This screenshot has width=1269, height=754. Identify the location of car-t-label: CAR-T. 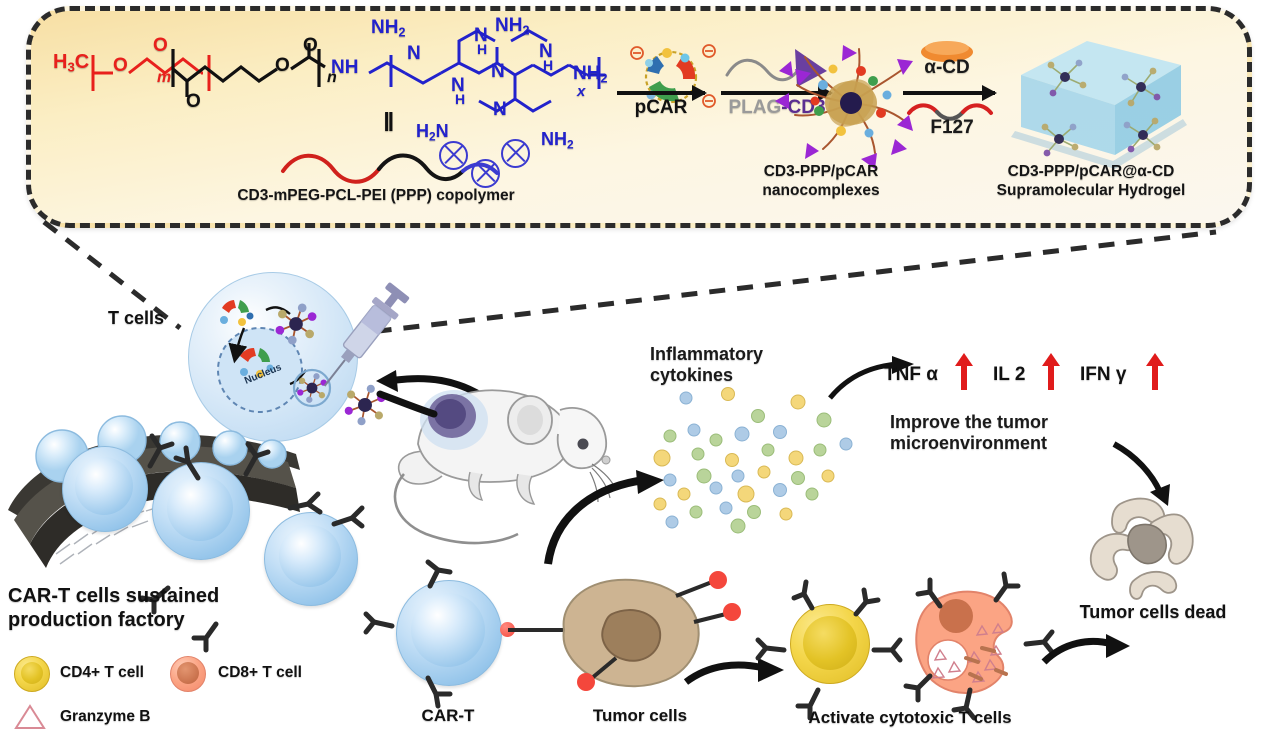
(448, 715).